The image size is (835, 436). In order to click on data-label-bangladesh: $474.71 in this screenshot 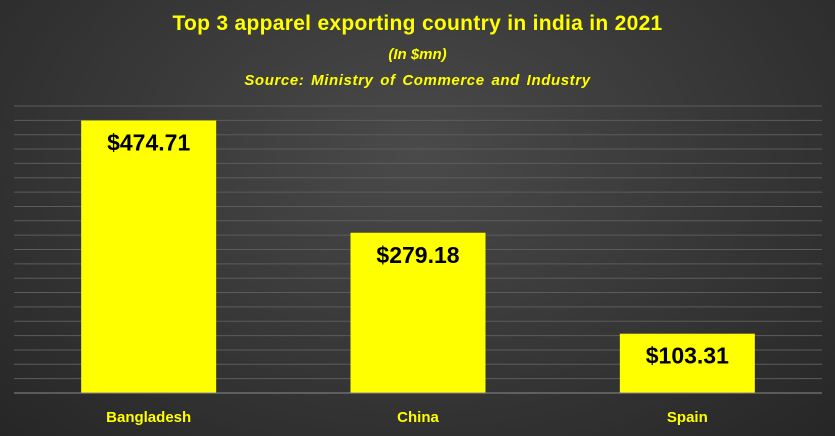, I will do `click(148, 143)`.